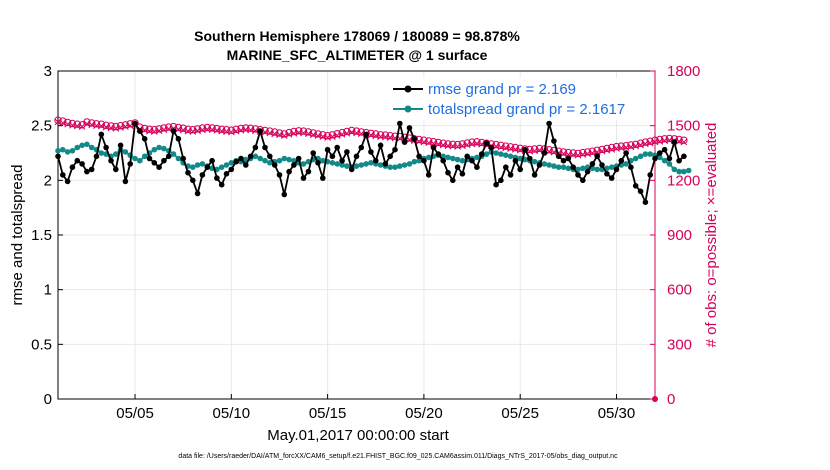  I want to click on chart-subtitle: MARINE_SFC_ALTIMETER @ 1 surface, so click(357, 55).